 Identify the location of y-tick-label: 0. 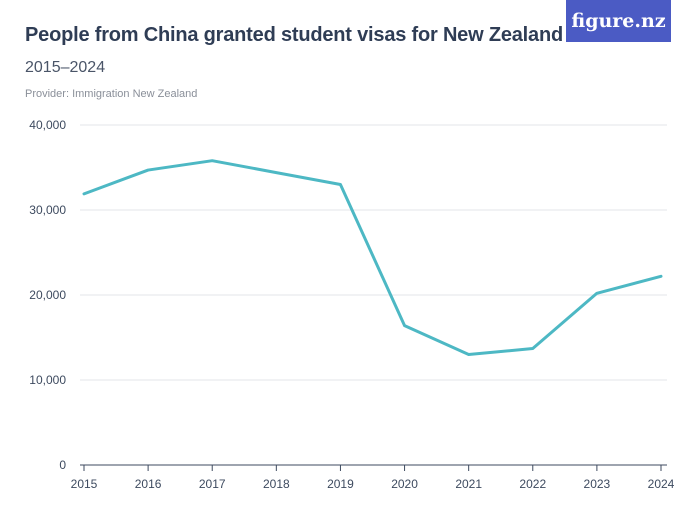
(62, 465).